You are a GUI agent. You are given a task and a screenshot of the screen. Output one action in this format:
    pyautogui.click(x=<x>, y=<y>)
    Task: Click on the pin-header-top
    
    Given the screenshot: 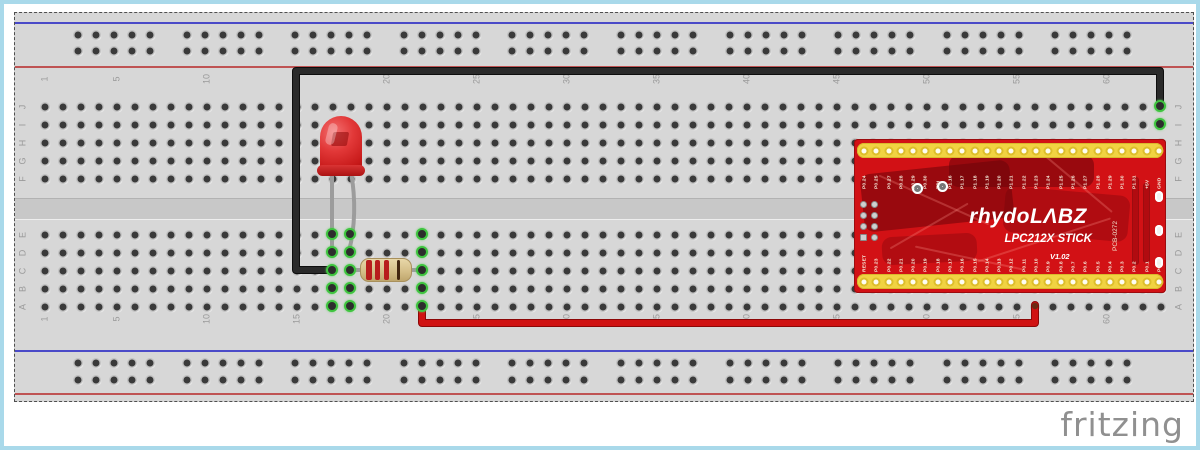 What is the action you would take?
    pyautogui.click(x=1010, y=150)
    